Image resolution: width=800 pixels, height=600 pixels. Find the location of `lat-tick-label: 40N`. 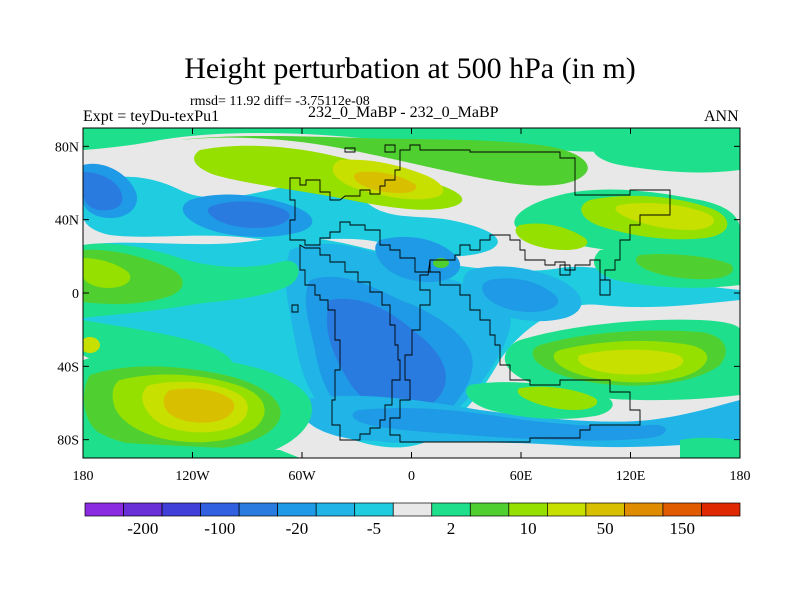

lat-tick-label: 40N is located at coordinates (67, 221).